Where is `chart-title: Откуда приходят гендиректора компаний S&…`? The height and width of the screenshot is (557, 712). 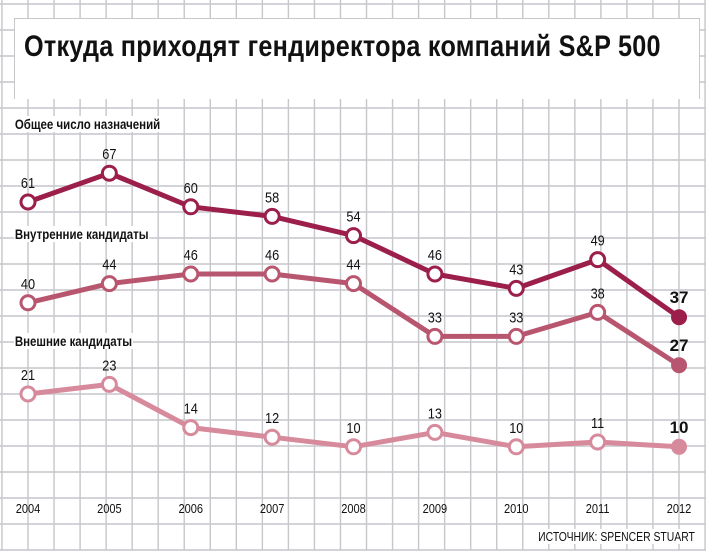 chart-title: Откуда приходят гендиректора компаний S&… is located at coordinates (342, 46).